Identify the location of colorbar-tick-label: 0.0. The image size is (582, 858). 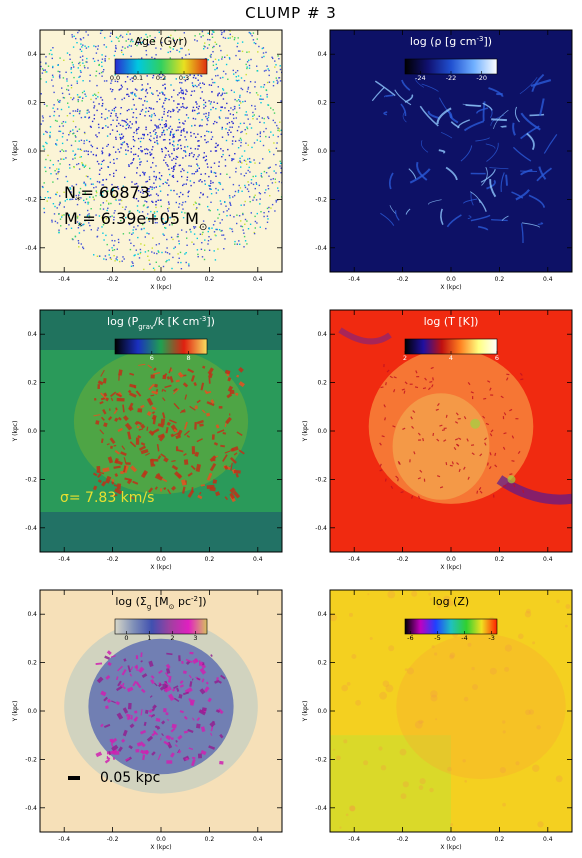
(115, 78).